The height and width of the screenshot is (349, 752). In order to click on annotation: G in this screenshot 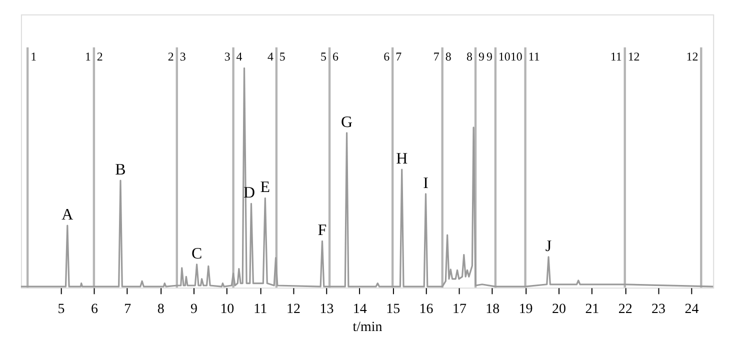, I will do `click(347, 122)`.